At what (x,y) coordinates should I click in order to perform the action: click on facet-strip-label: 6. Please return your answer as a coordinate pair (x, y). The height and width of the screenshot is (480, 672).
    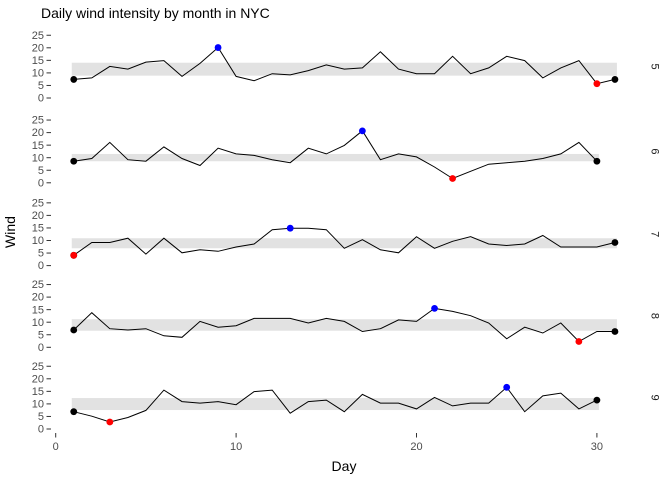
    Looking at the image, I should click on (655, 151).